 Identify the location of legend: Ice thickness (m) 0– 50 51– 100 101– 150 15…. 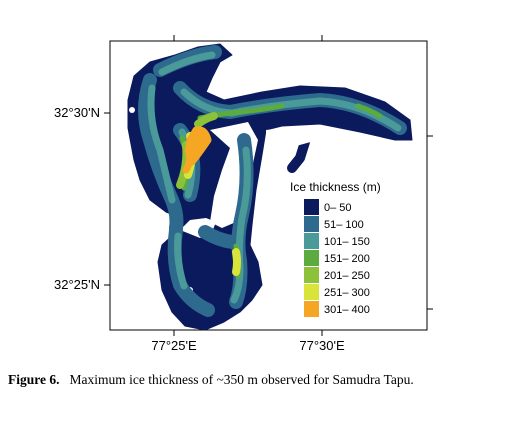
(335, 248).